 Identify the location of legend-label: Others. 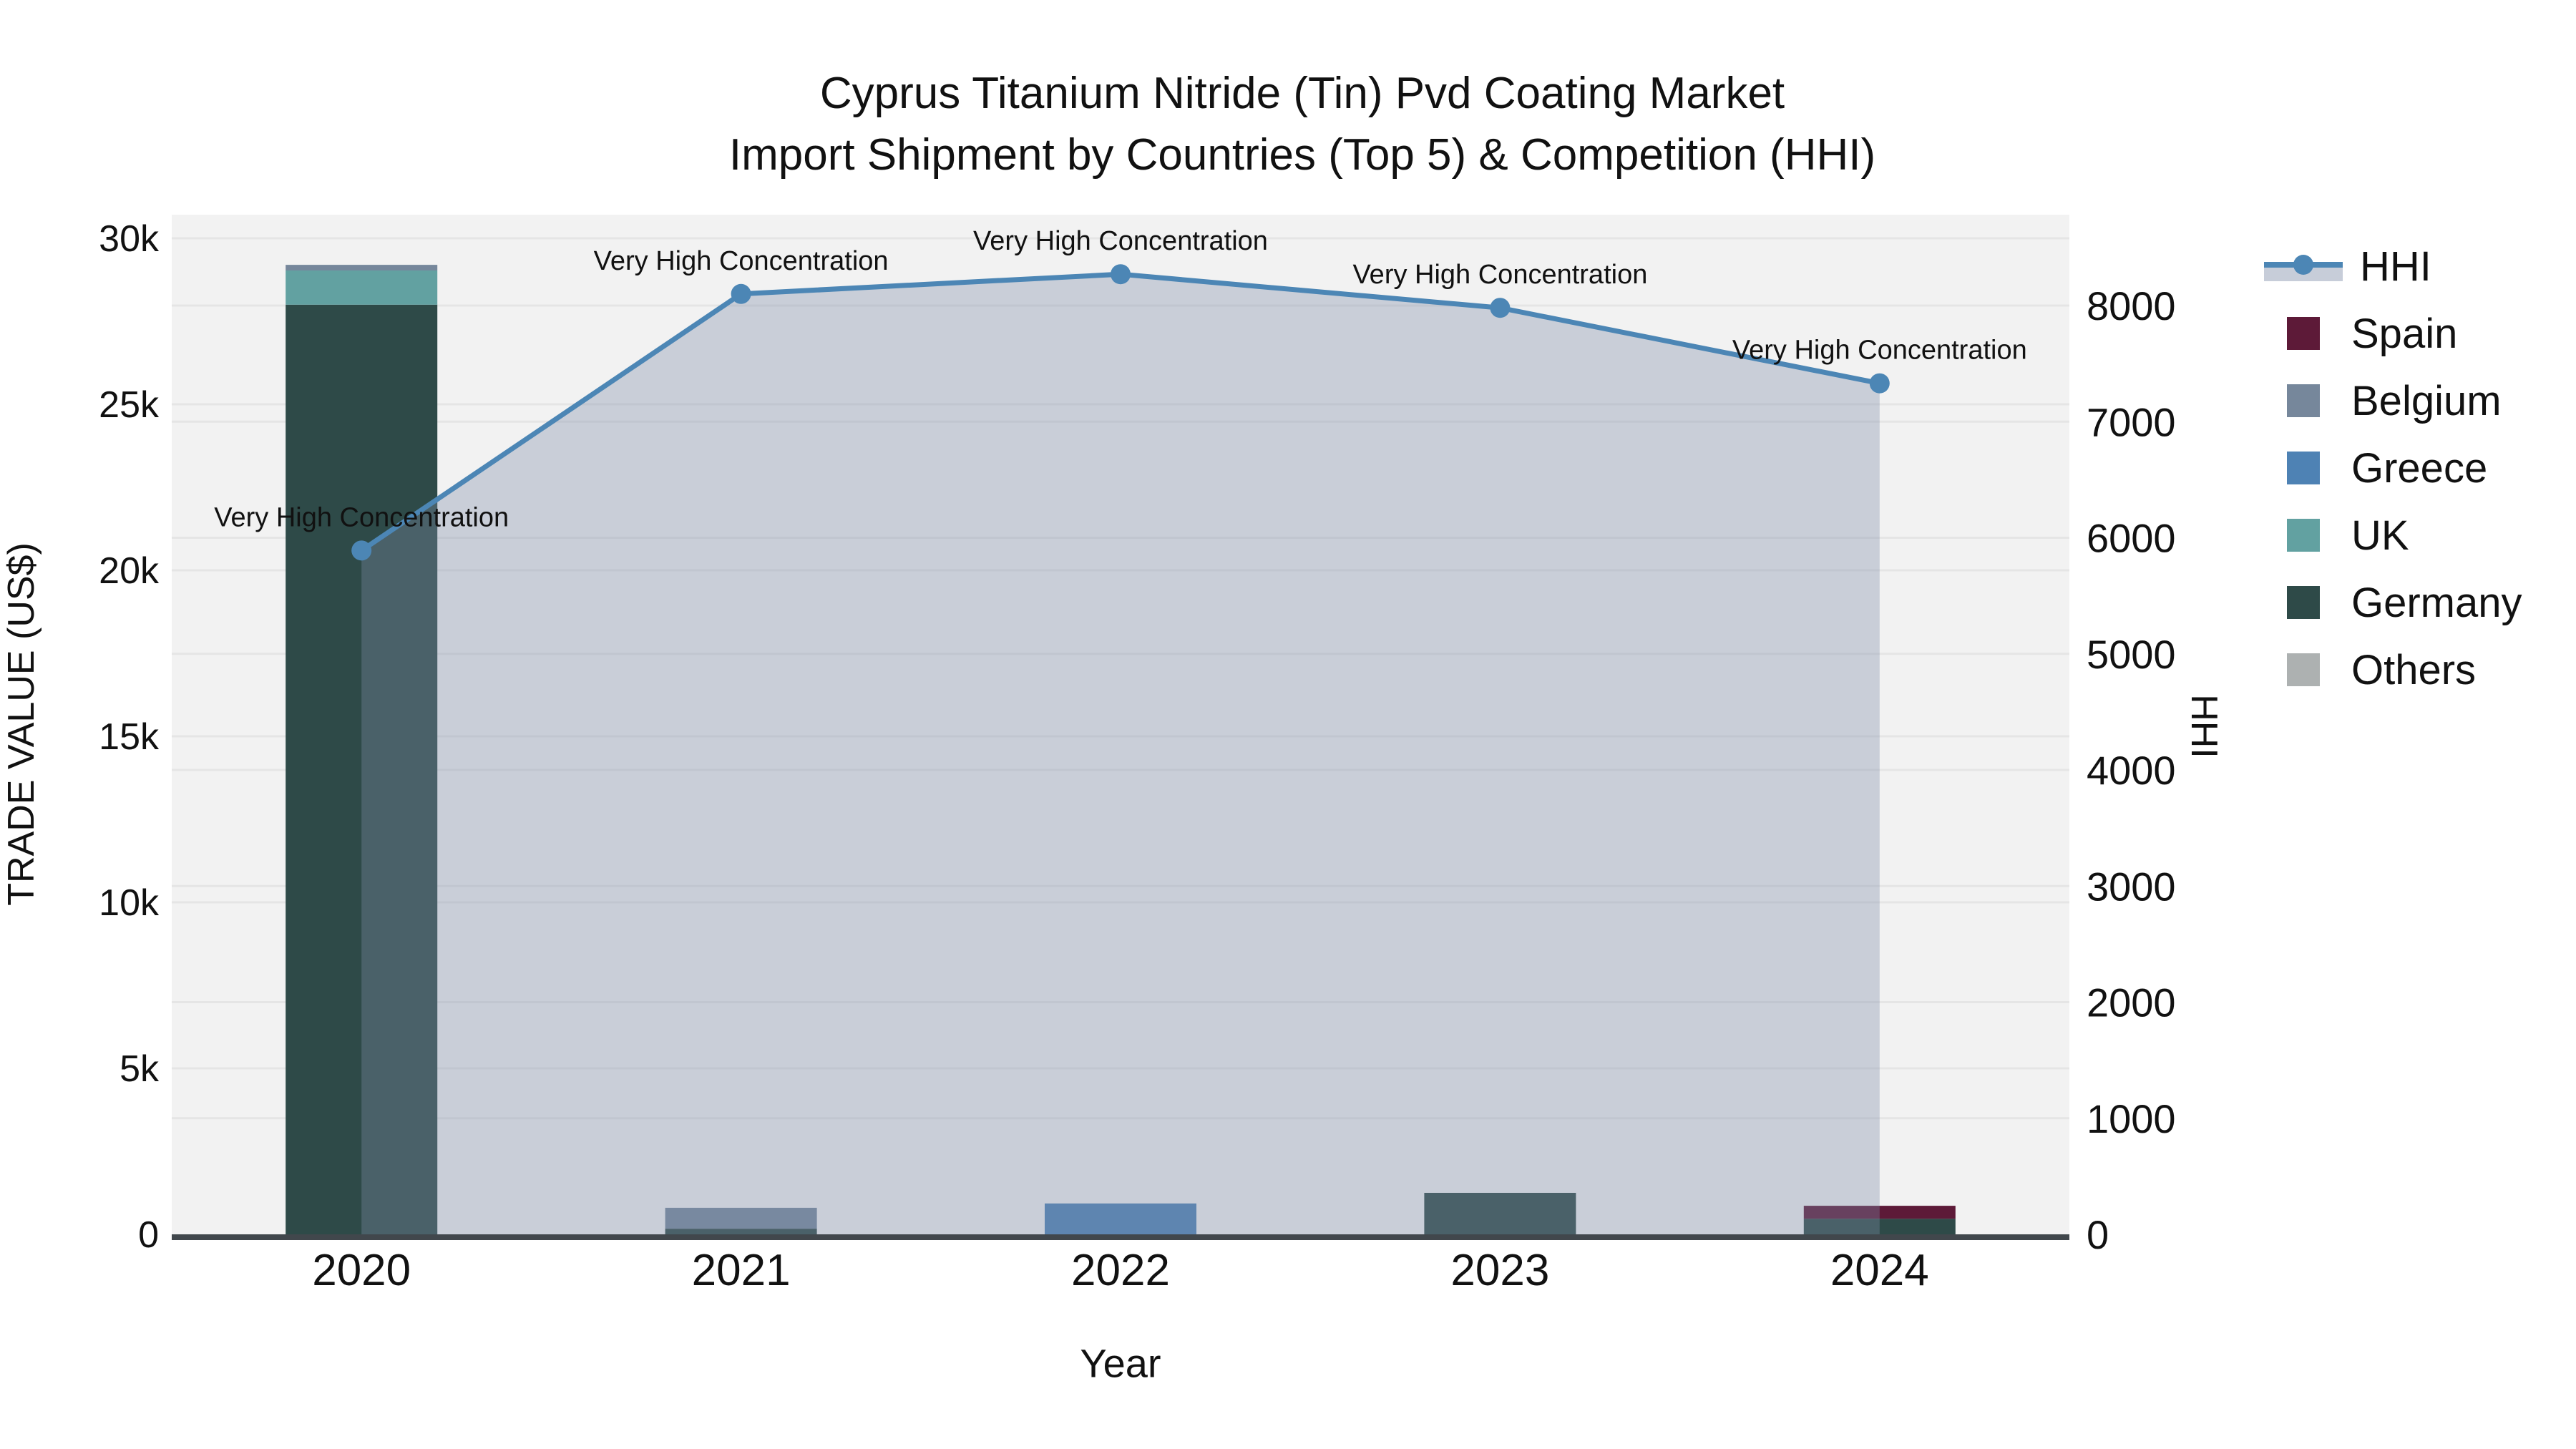
(2414, 669).